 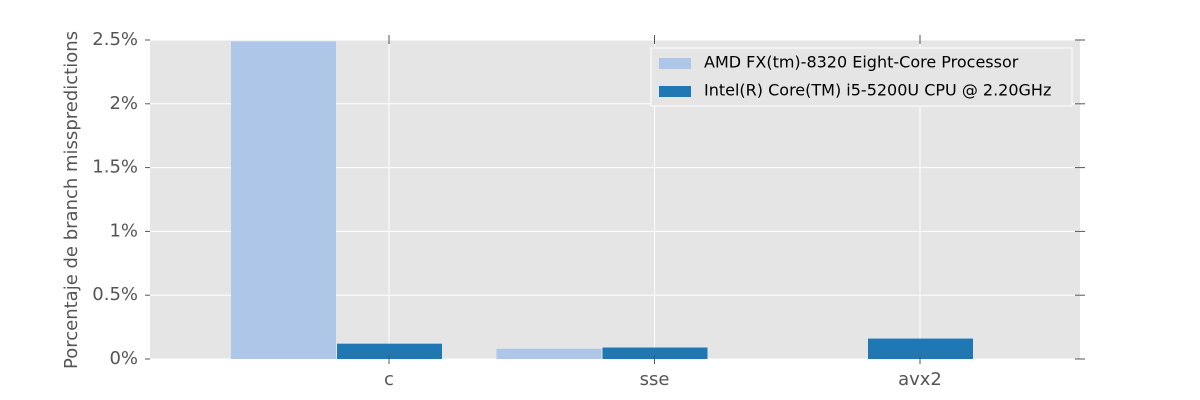 I want to click on x-tick-label: avx2, so click(x=920, y=379).